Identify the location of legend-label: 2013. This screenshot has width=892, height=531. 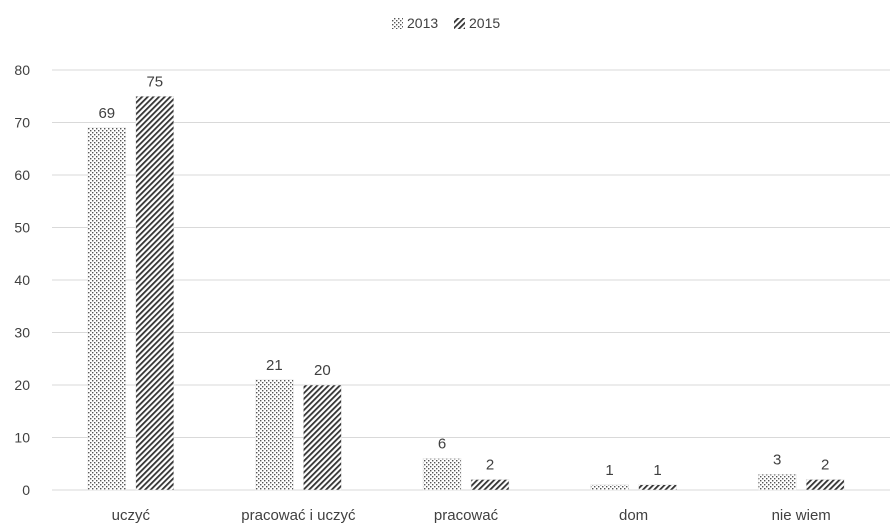
(422, 23).